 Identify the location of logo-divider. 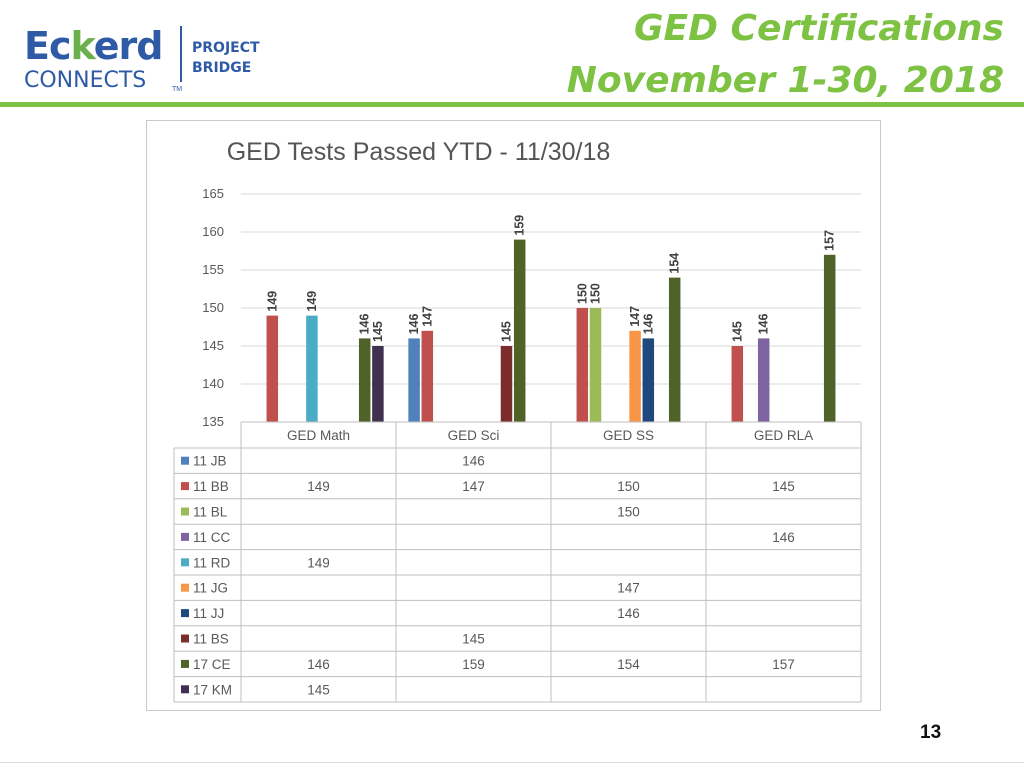
(181, 54).